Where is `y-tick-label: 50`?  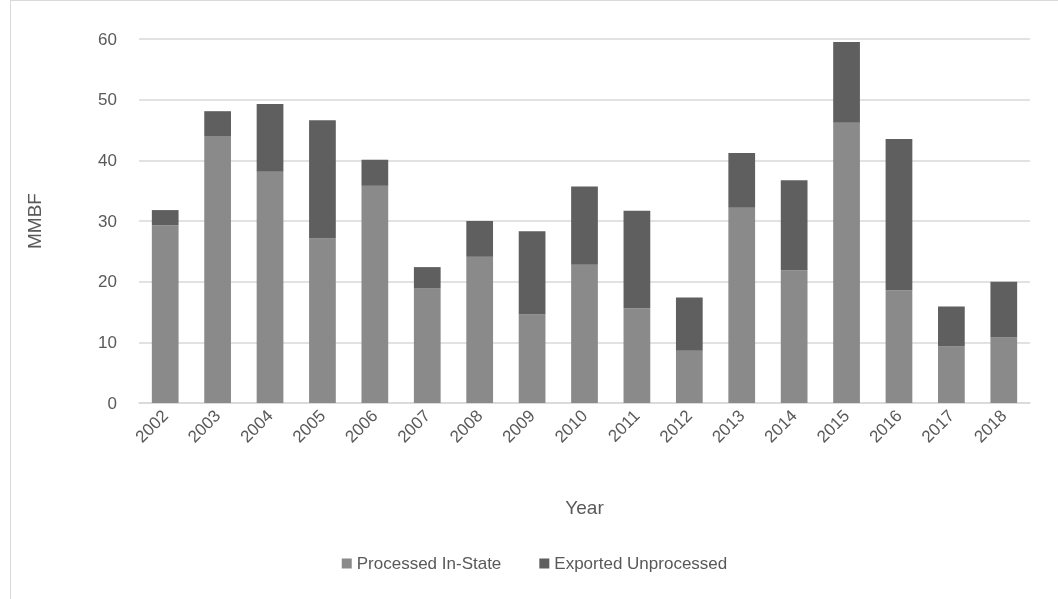
y-tick-label: 50 is located at coordinates (107, 100).